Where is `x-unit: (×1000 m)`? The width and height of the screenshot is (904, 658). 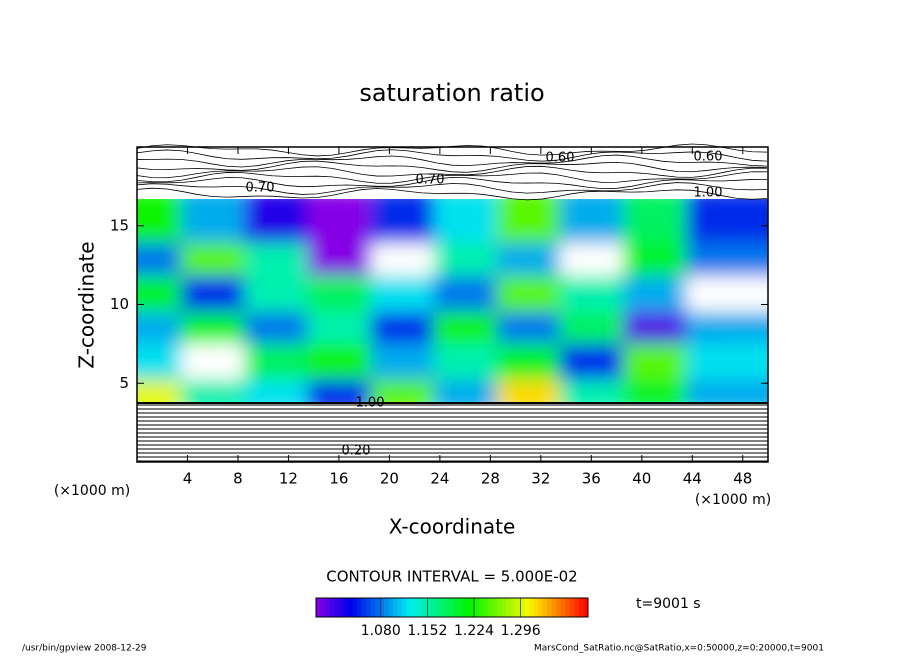
x-unit: (×1000 m) is located at coordinates (733, 500).